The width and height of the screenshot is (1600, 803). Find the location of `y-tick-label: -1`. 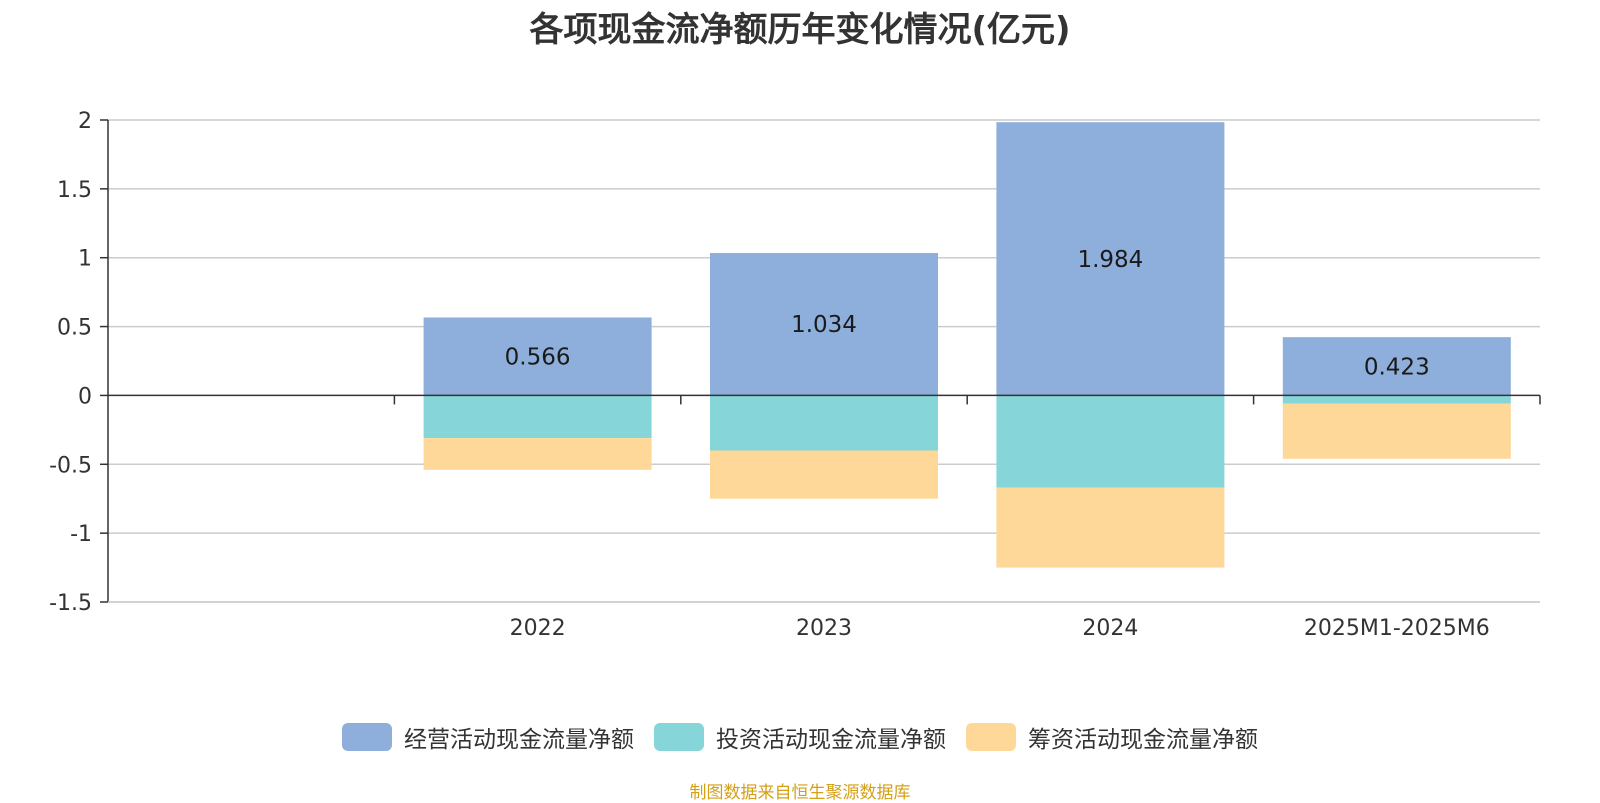

y-tick-label: -1 is located at coordinates (81, 534).